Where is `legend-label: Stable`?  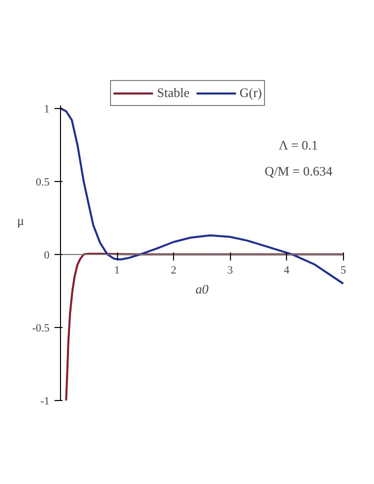 legend-label: Stable is located at coordinates (173, 93).